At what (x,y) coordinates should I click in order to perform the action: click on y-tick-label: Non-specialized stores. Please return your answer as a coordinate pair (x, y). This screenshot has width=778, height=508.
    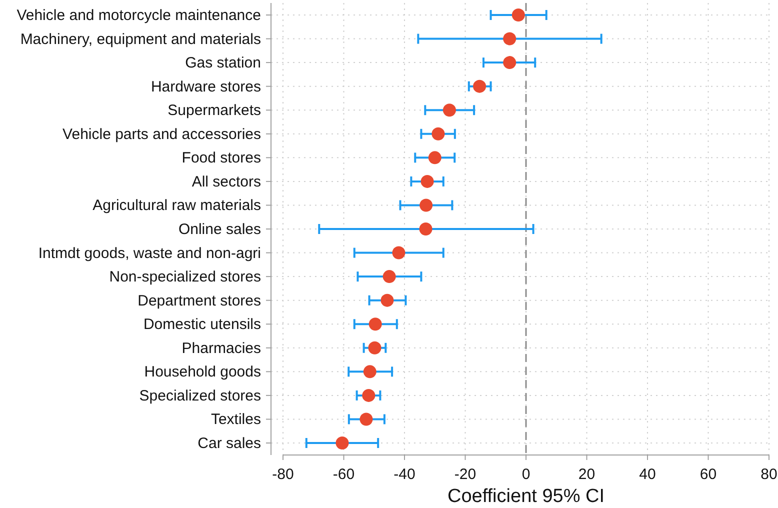
    Looking at the image, I should click on (185, 277).